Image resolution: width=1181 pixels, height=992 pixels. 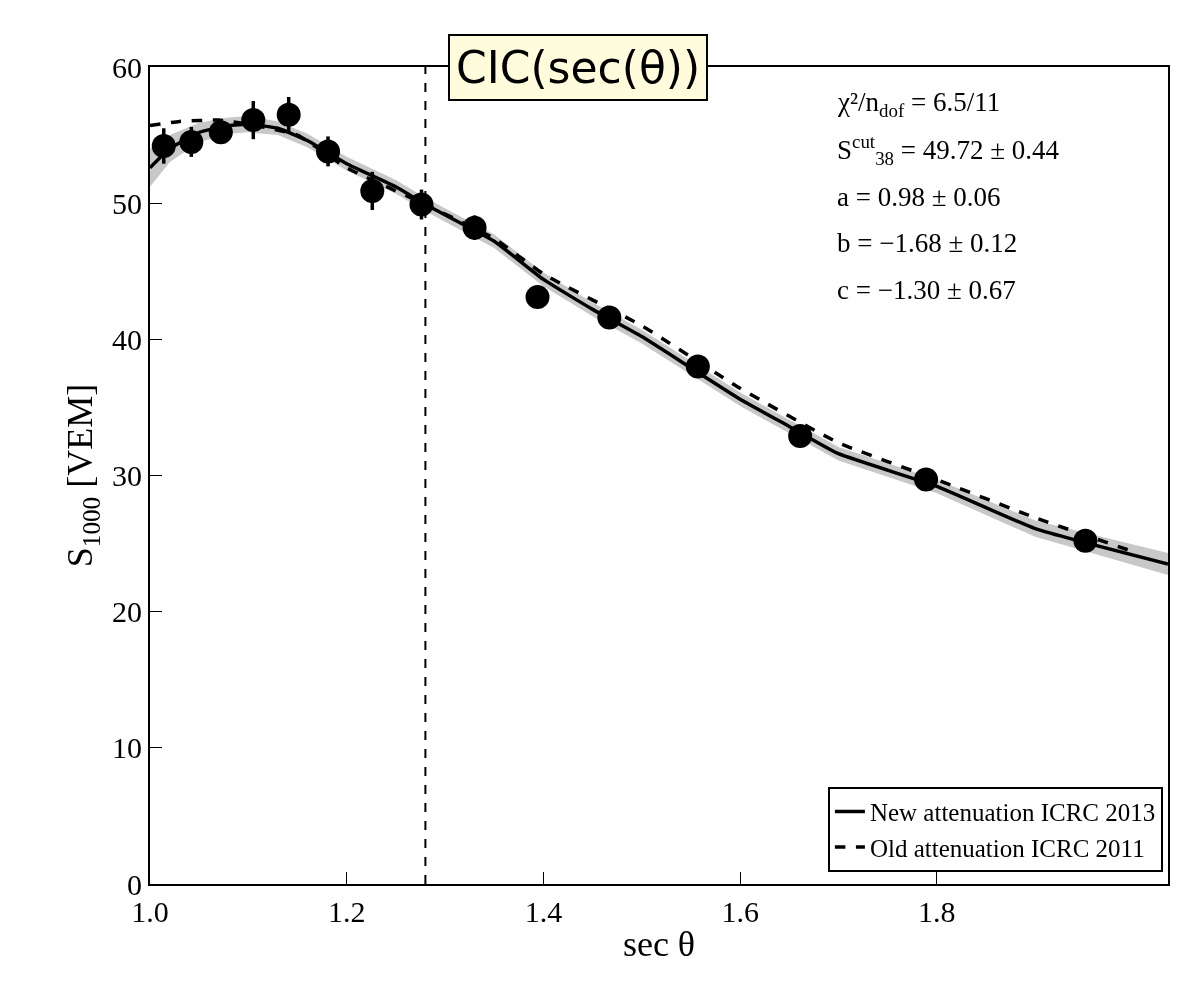 I want to click on y-tick-label: 50, so click(x=127, y=203).